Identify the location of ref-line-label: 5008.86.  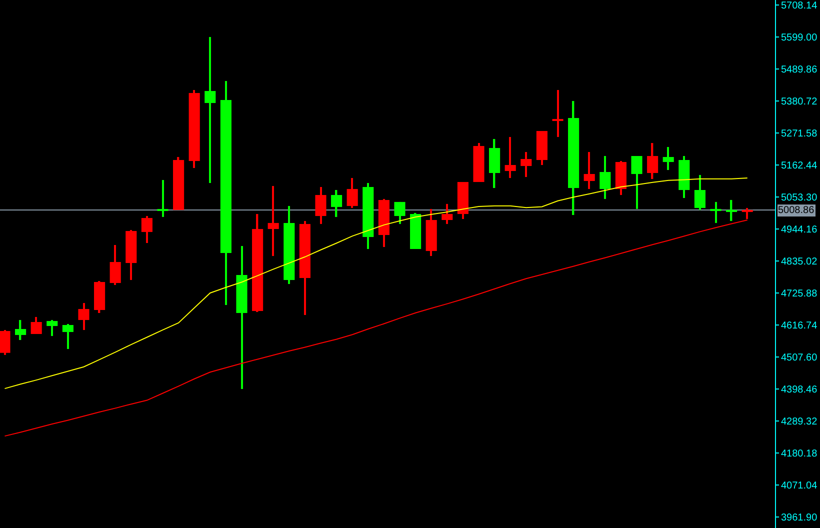
(796, 210).